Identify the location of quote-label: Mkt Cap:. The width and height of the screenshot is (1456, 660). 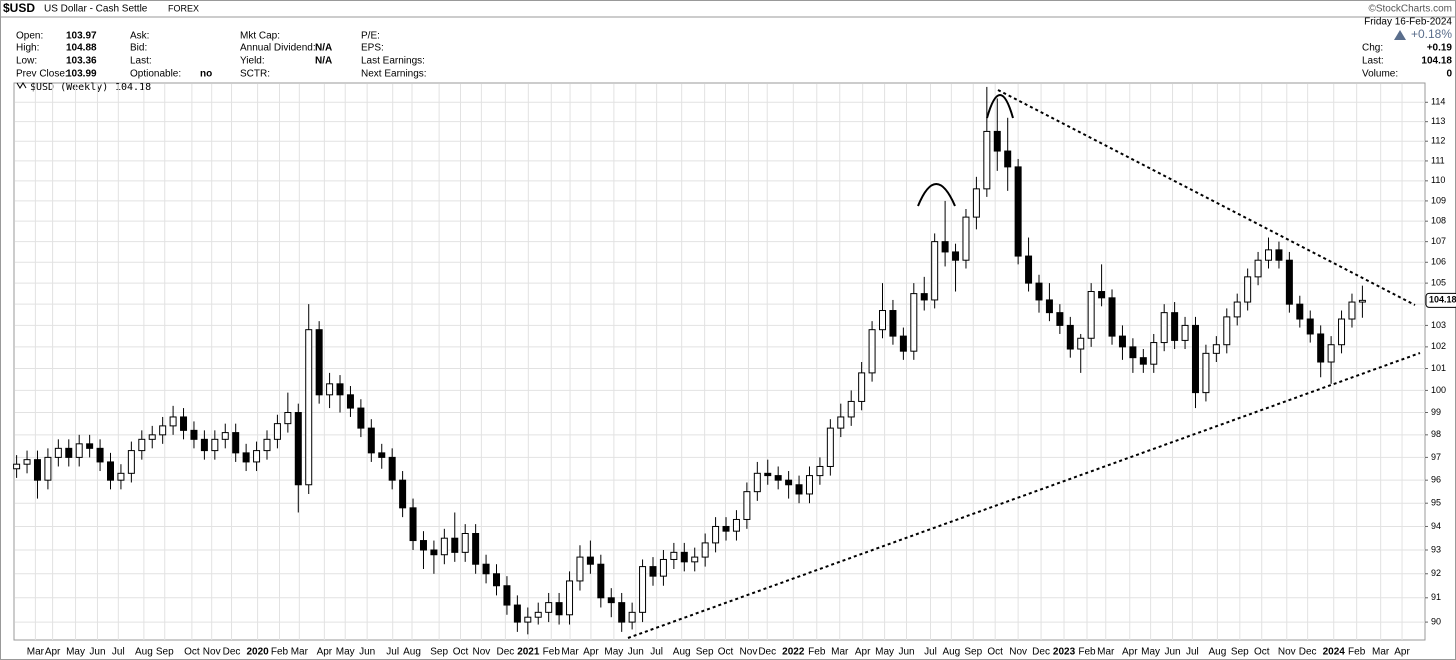
(260, 36).